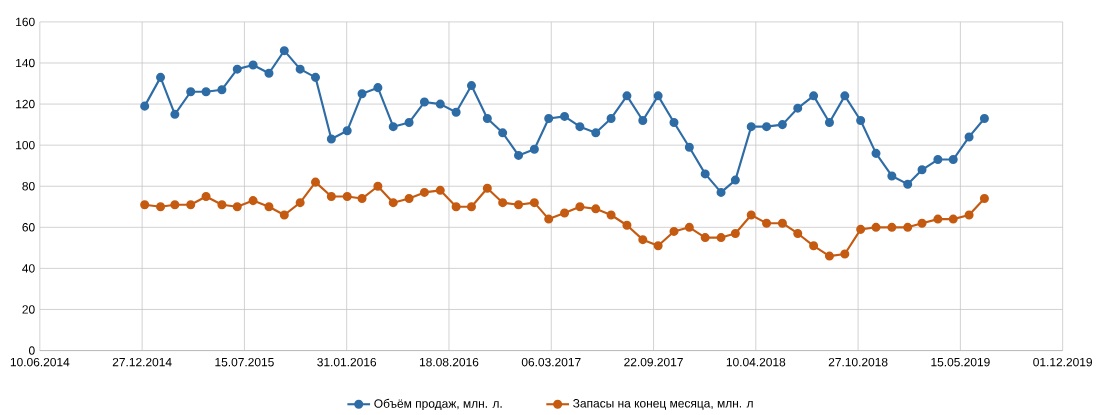 Image resolution: width=1097 pixels, height=415 pixels. I want to click on y-tick-label: 40, so click(28, 268).